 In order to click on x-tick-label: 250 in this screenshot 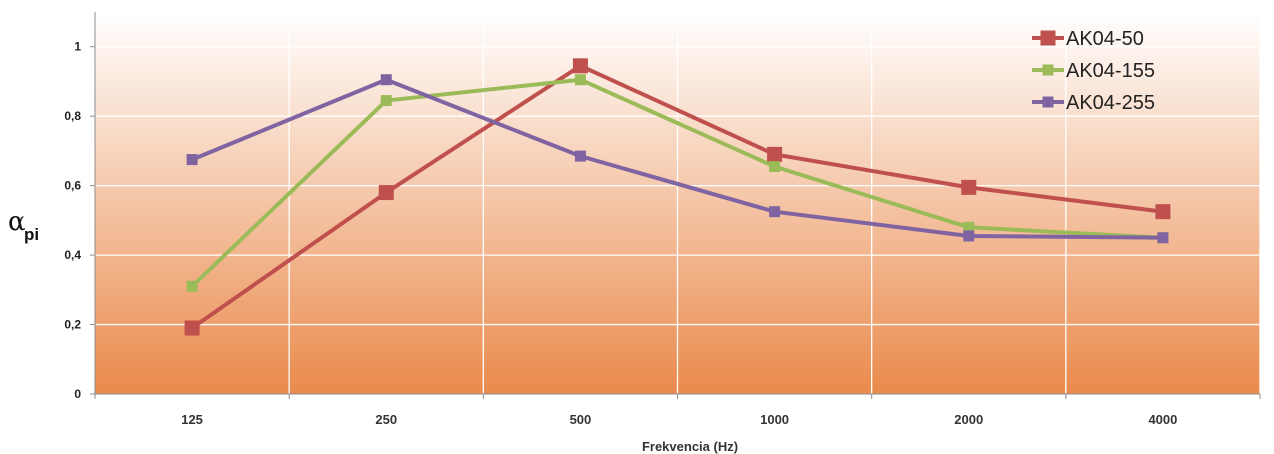, I will do `click(386, 419)`.